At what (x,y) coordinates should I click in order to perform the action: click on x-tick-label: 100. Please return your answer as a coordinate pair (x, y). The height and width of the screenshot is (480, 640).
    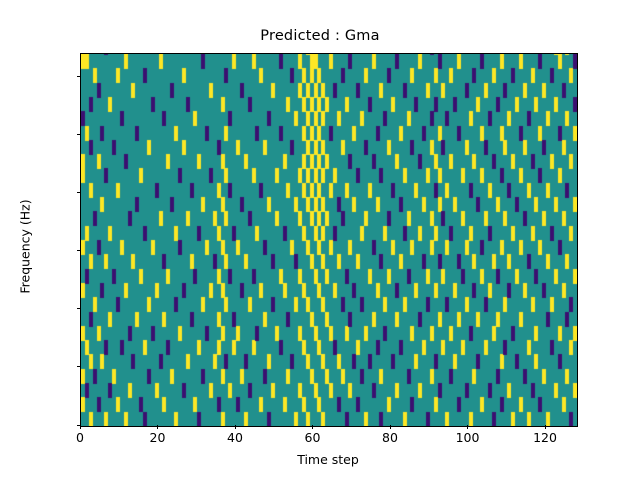
    Looking at the image, I should click on (467, 437).